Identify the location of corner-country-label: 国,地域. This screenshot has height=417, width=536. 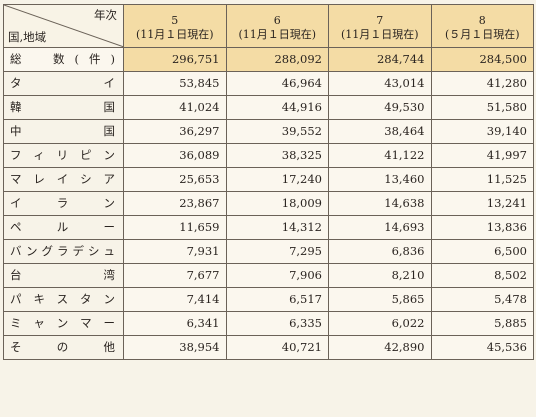
(27, 37).